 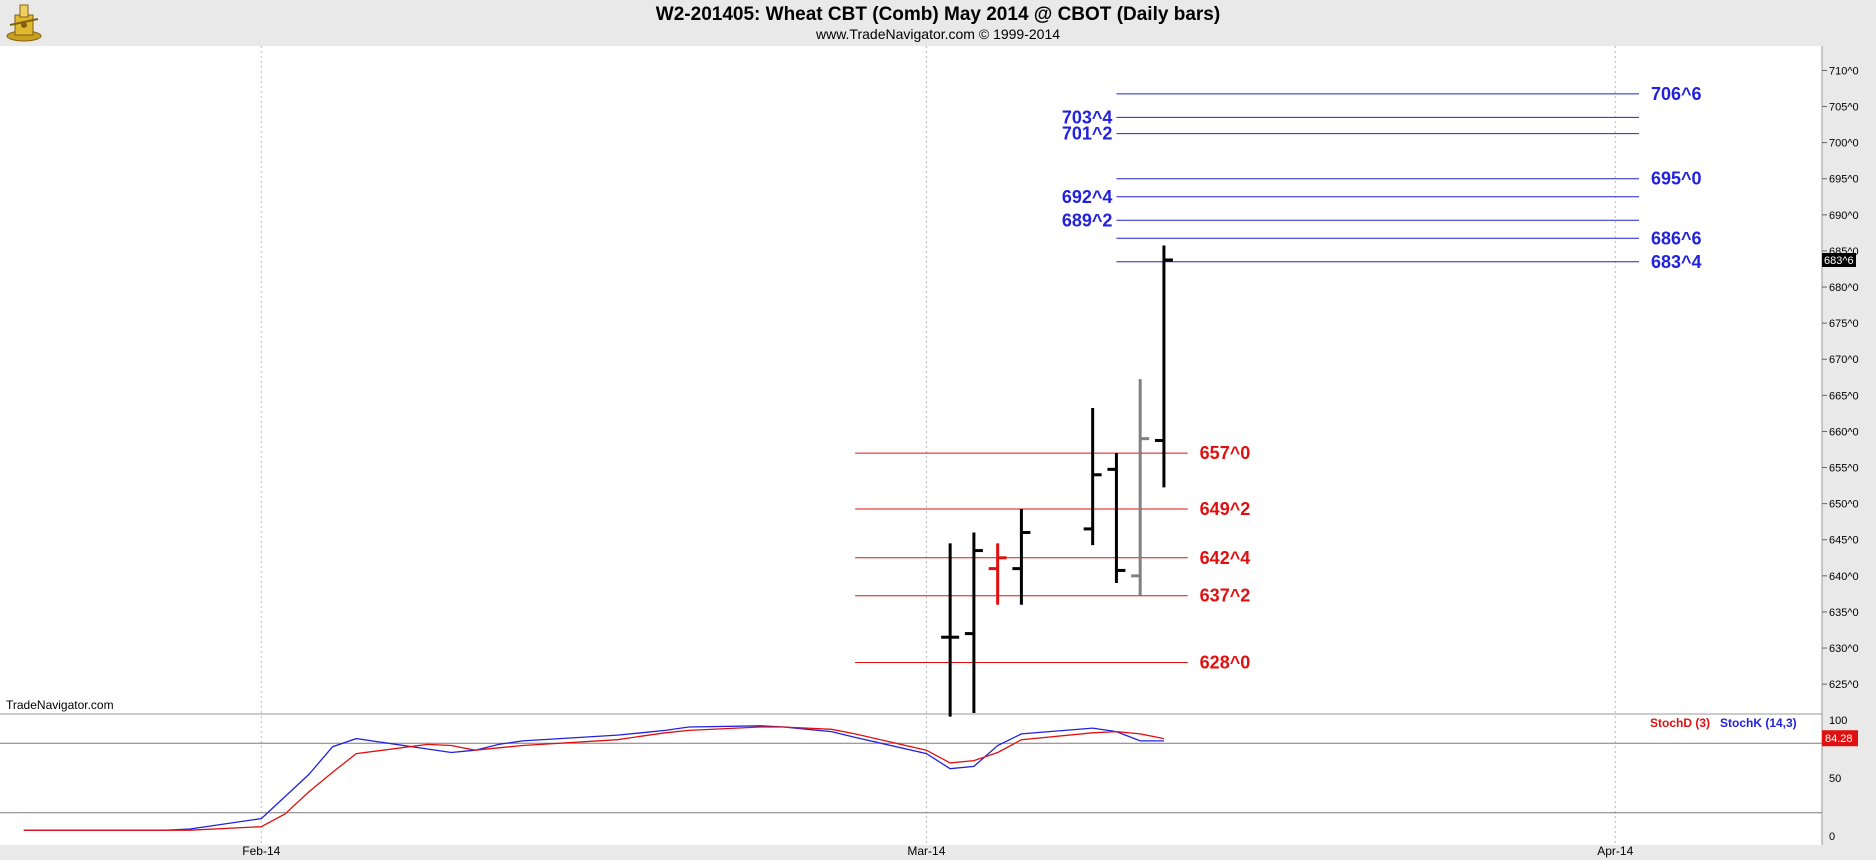 What do you see at coordinates (1087, 220) in the screenshot?
I see `resistance-level-label: 689^2` at bounding box center [1087, 220].